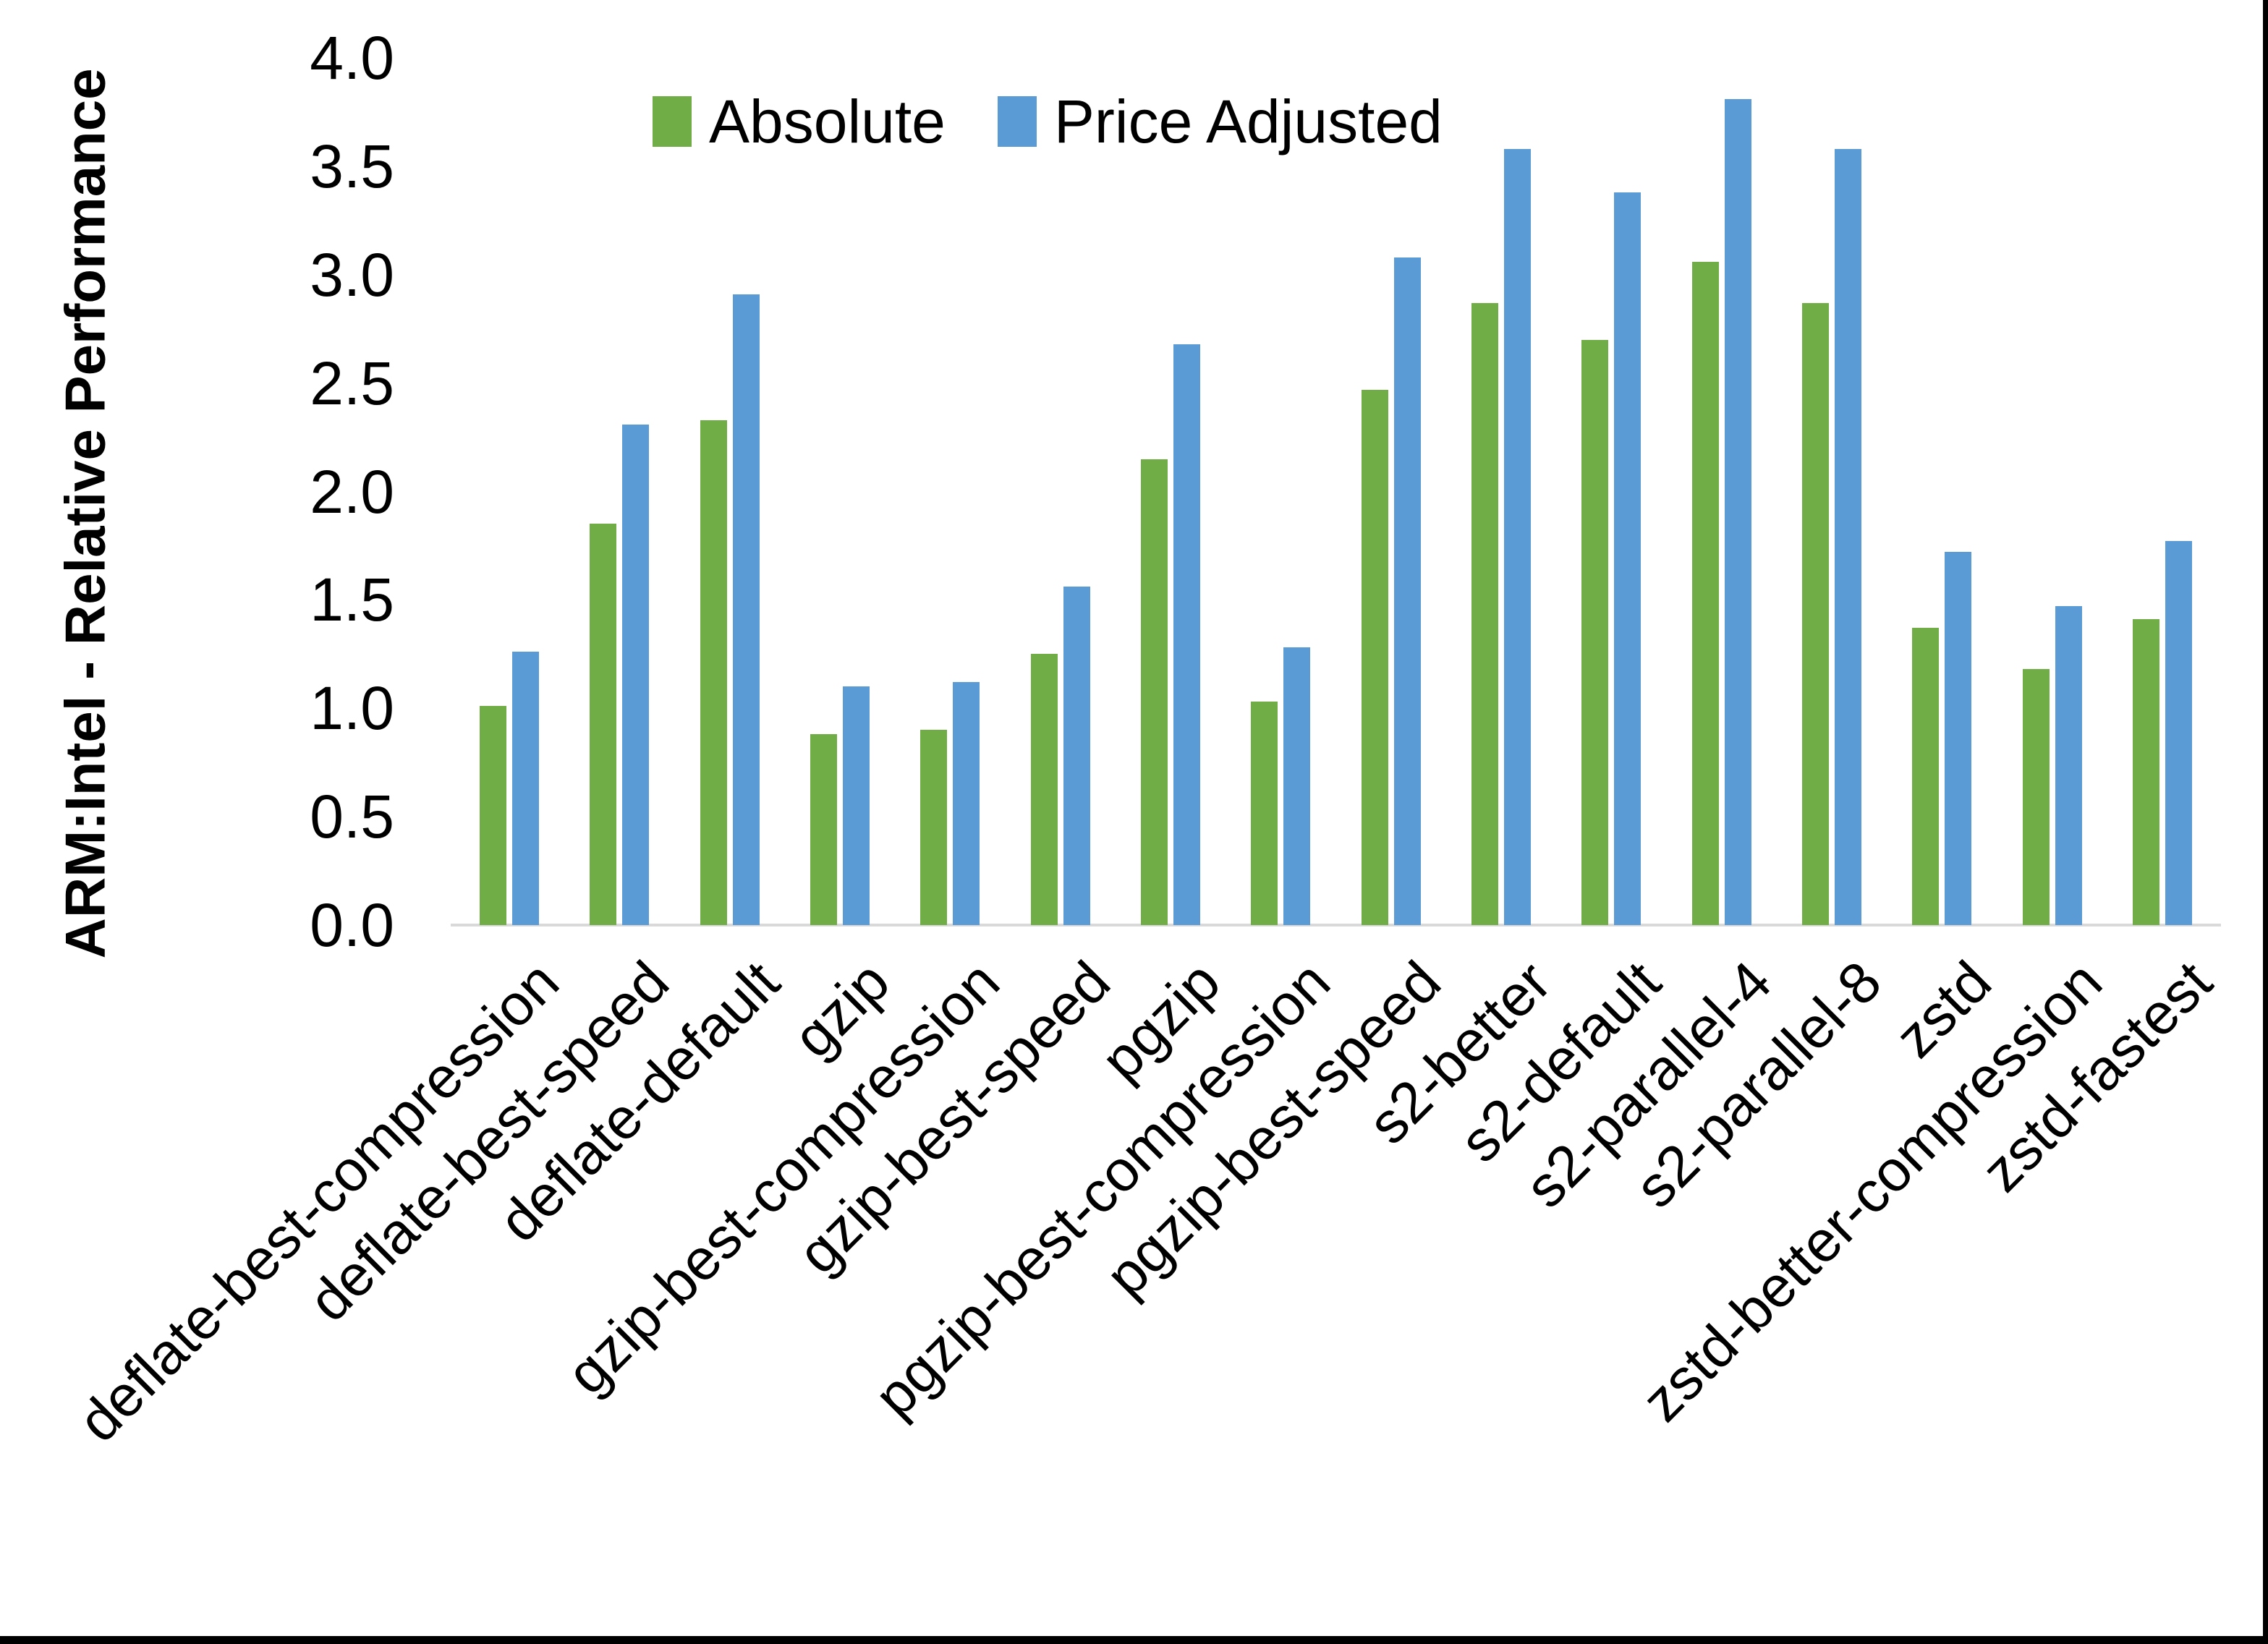 The width and height of the screenshot is (2268, 1644). I want to click on price-adjusted-bar-gzip-best-speed, so click(1076, 756).